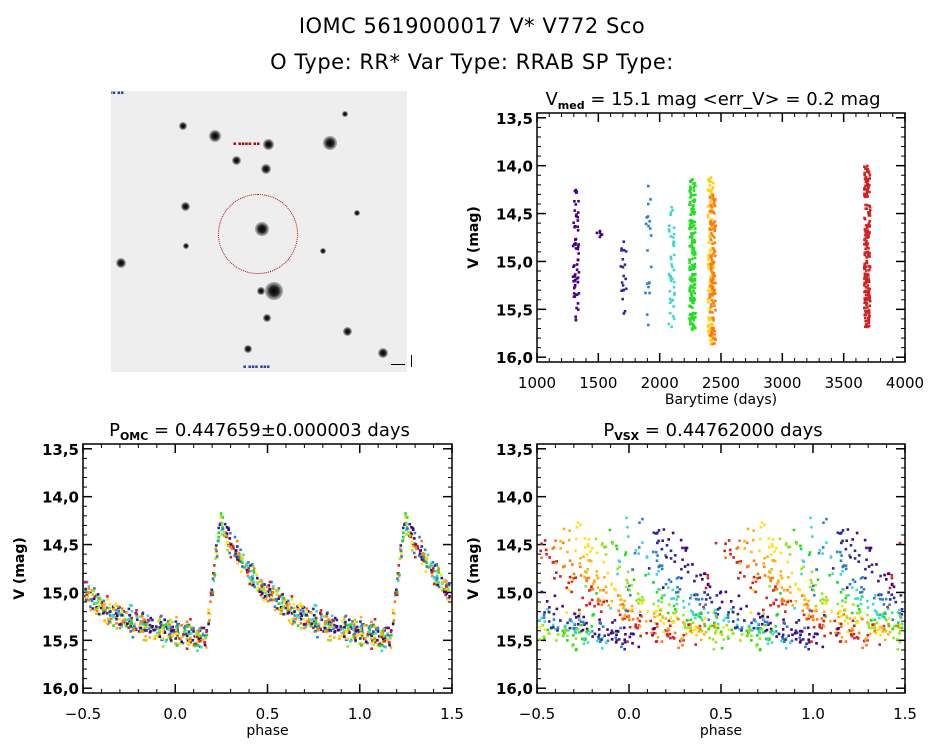 The image size is (944, 747). Describe the element at coordinates (733, 99) in the screenshot. I see `chart-title-rest: = 15.1 mag <err_V> = 0.2 mag` at that location.